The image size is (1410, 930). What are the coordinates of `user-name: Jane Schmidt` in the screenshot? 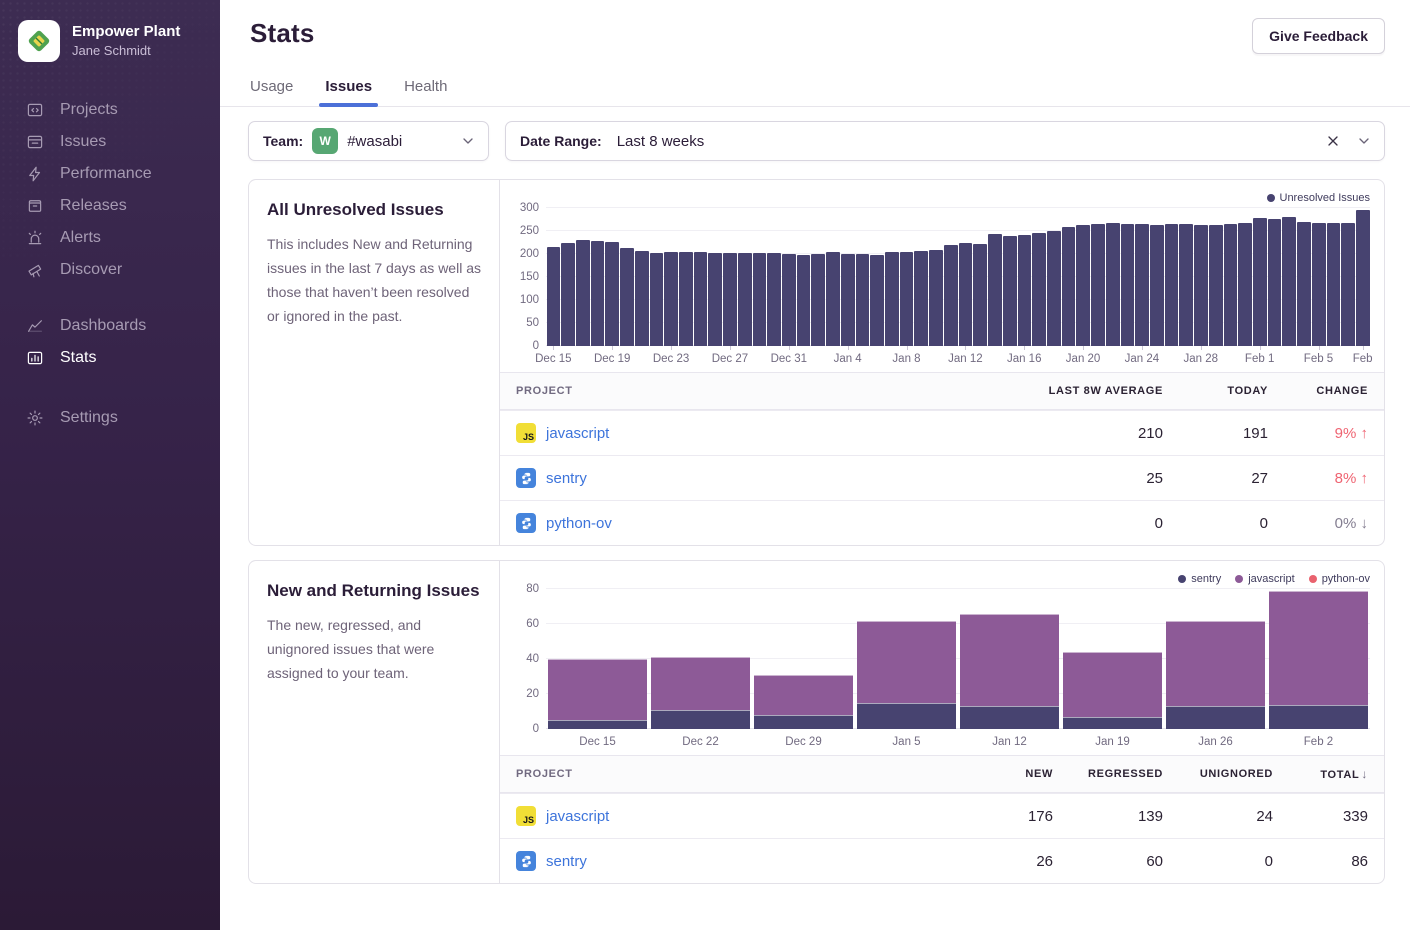 It's located at (111, 50).